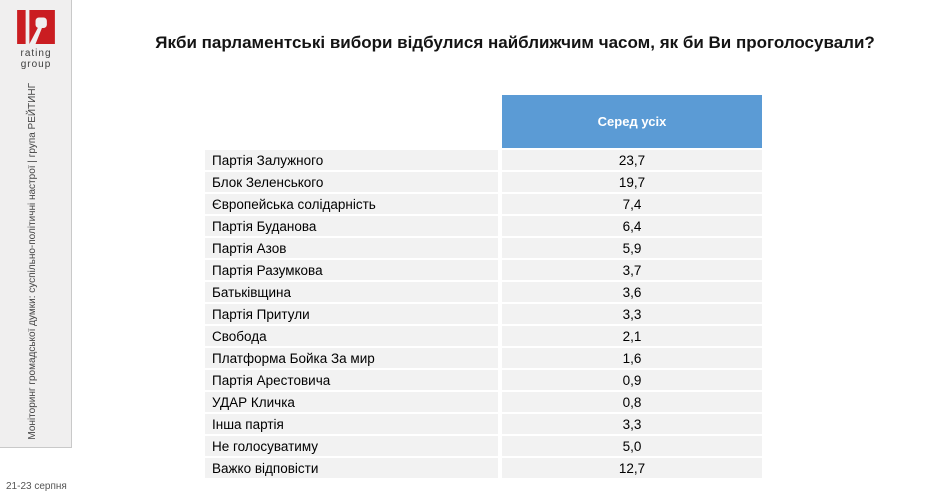  I want to click on party-label: Партія Буданова, so click(351, 226).